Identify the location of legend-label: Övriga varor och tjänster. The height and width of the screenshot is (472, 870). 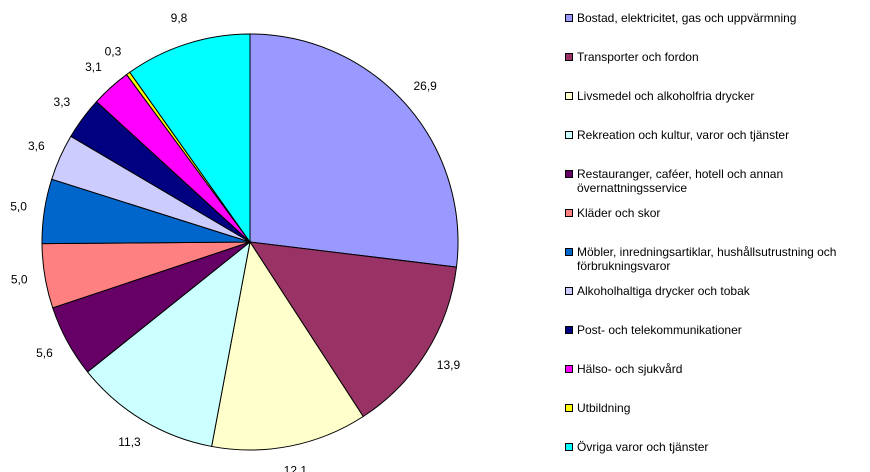
(643, 447).